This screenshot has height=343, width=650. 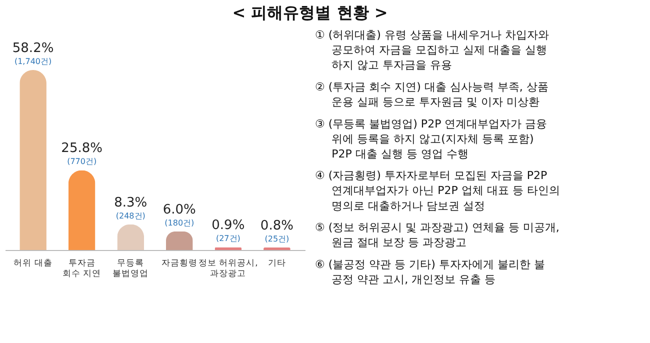 What do you see at coordinates (431, 94) in the screenshot?
I see `text: ② (투자금 회수 지연) 대출 심사능력 부족, 상품 운용 실패 등으로 투자원금 및 이자 미상환` at bounding box center [431, 94].